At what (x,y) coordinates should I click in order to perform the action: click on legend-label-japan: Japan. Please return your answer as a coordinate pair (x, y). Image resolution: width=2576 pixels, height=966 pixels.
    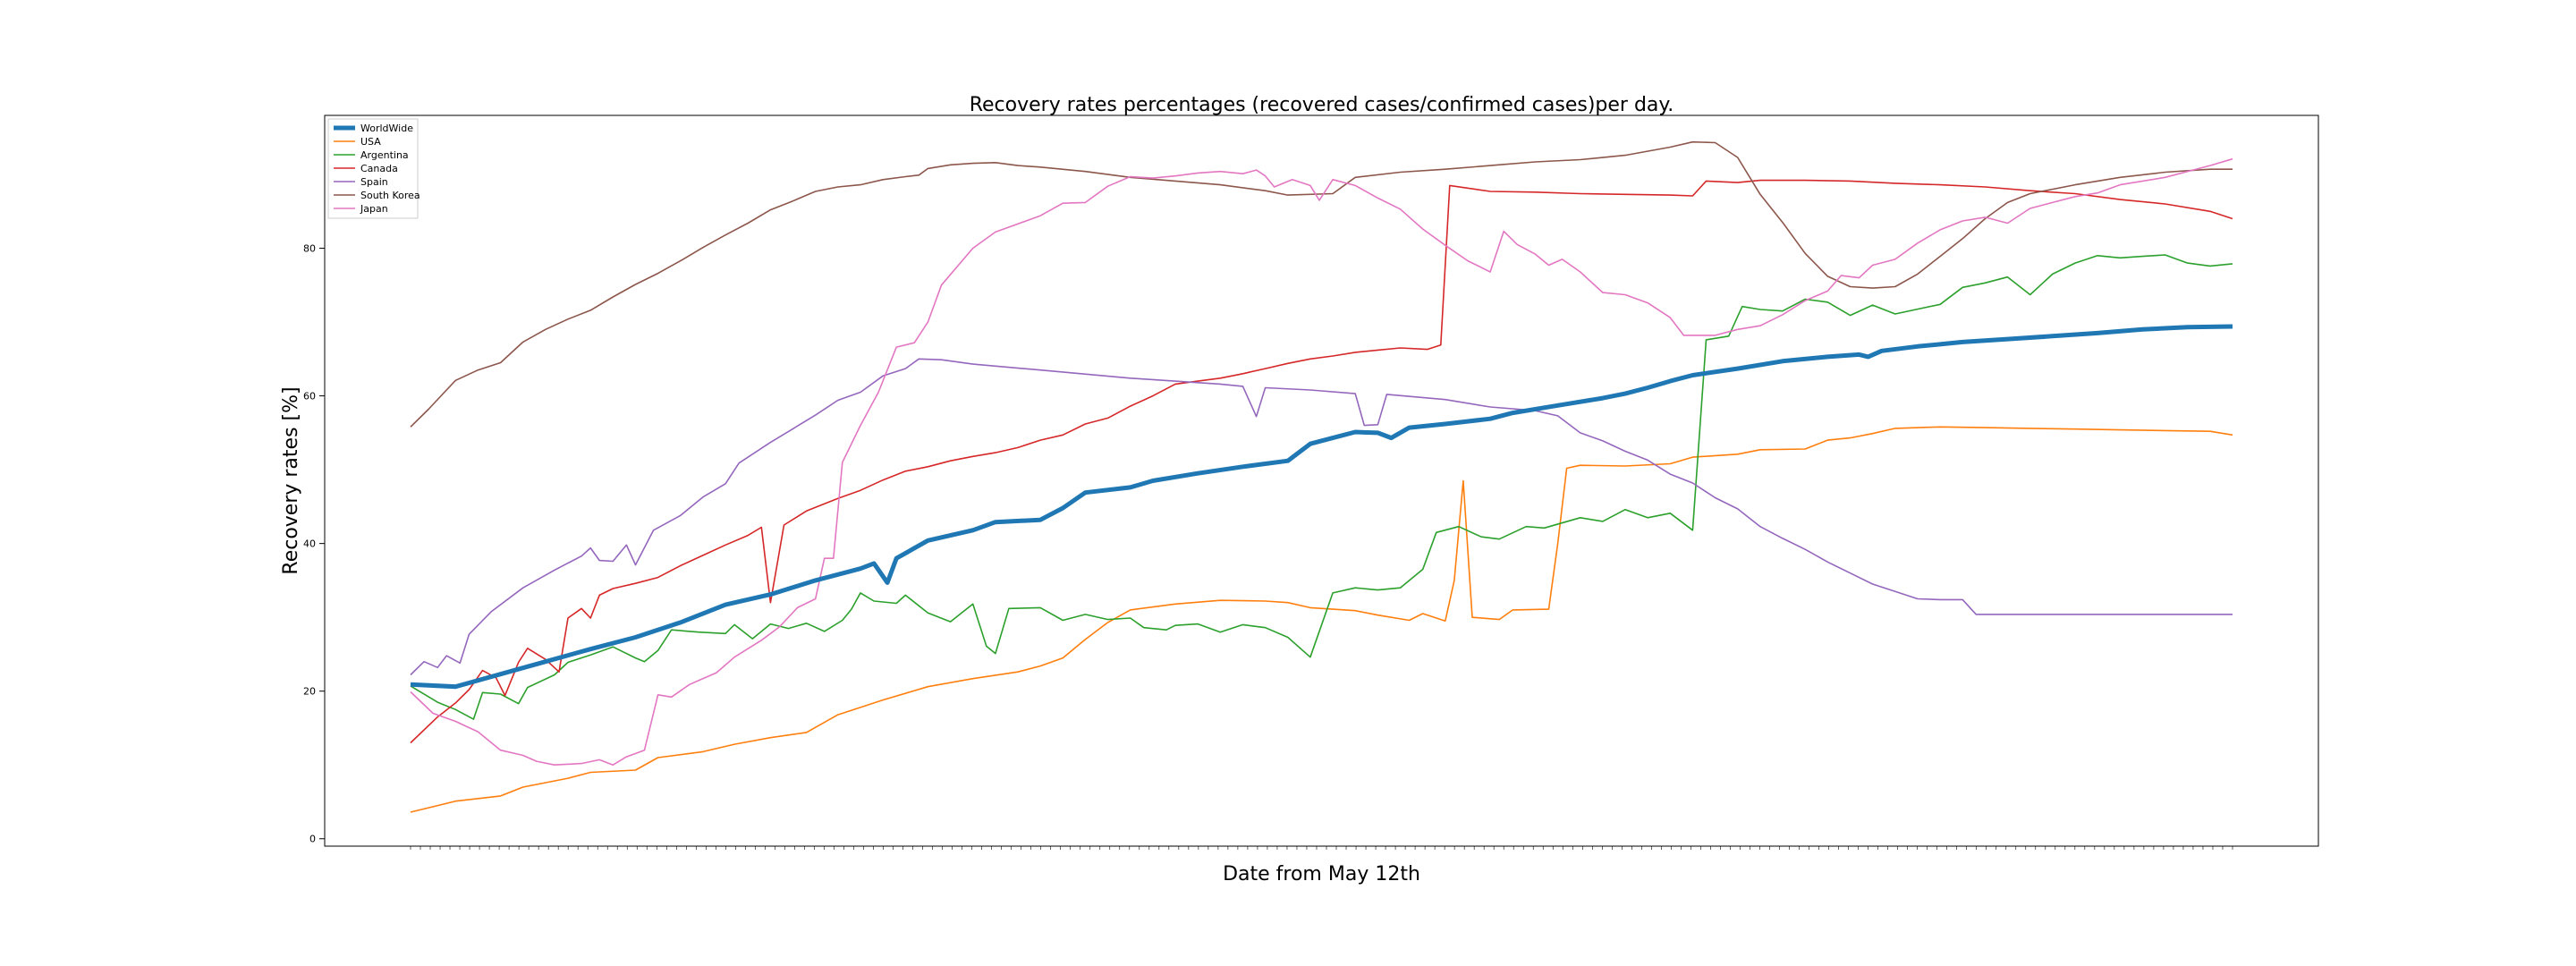
    Looking at the image, I should click on (374, 209).